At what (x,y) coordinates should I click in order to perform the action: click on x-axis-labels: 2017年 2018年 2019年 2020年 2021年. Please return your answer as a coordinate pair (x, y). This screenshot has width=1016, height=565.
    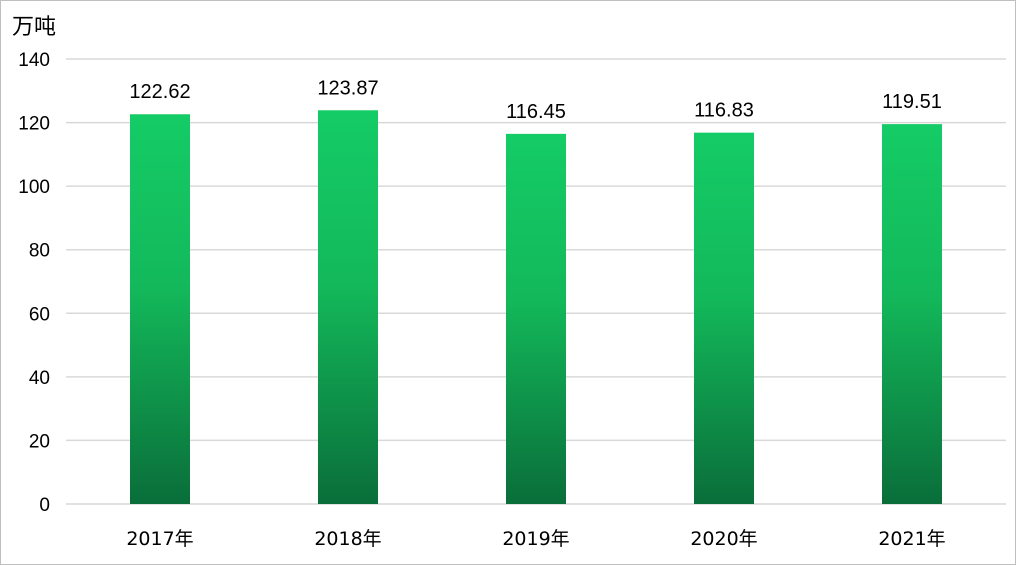
    Looking at the image, I should click on (535, 539).